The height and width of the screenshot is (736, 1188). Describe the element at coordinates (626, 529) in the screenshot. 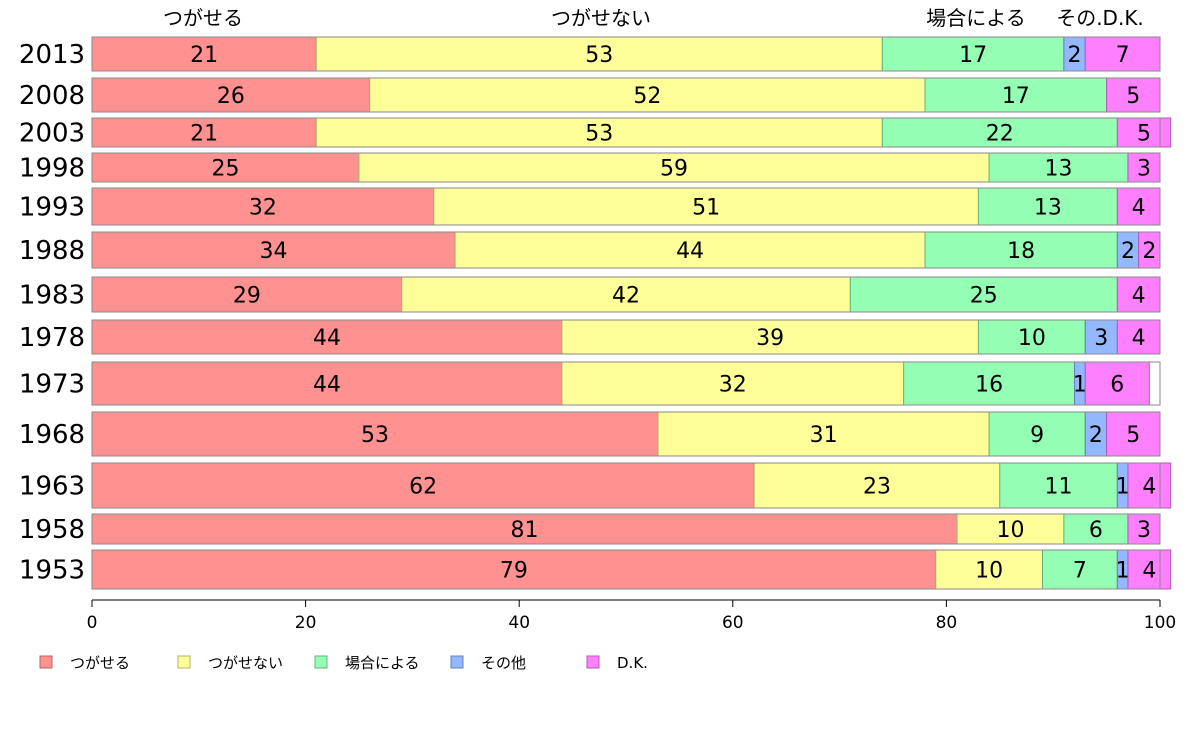

I see `bar-frame-1958` at that location.